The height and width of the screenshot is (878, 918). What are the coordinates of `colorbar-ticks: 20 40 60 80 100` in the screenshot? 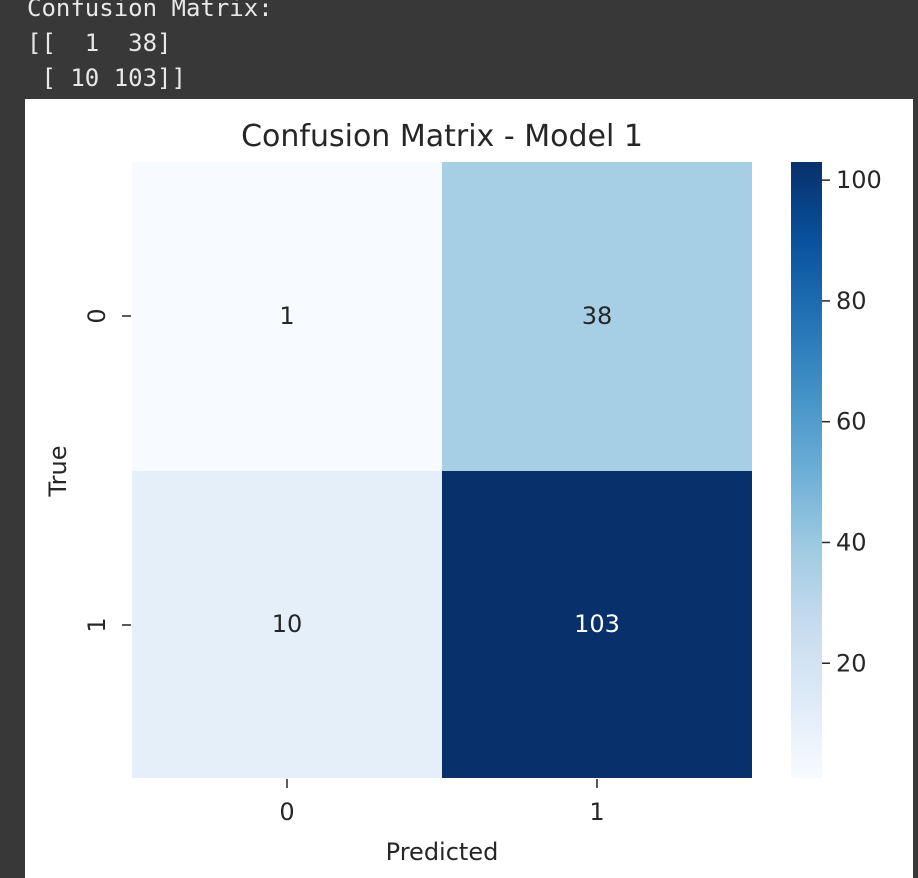 It's located at (852, 421).